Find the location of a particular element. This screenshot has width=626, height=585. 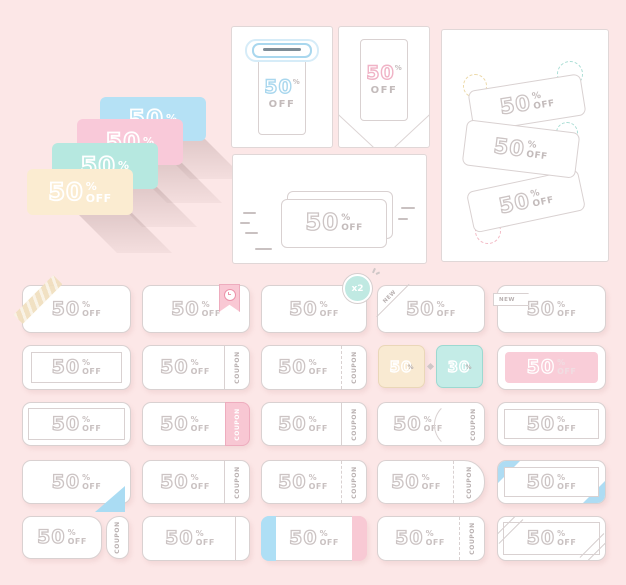

coupon-inner-border-tight: 50 % OFF is located at coordinates (76, 424).